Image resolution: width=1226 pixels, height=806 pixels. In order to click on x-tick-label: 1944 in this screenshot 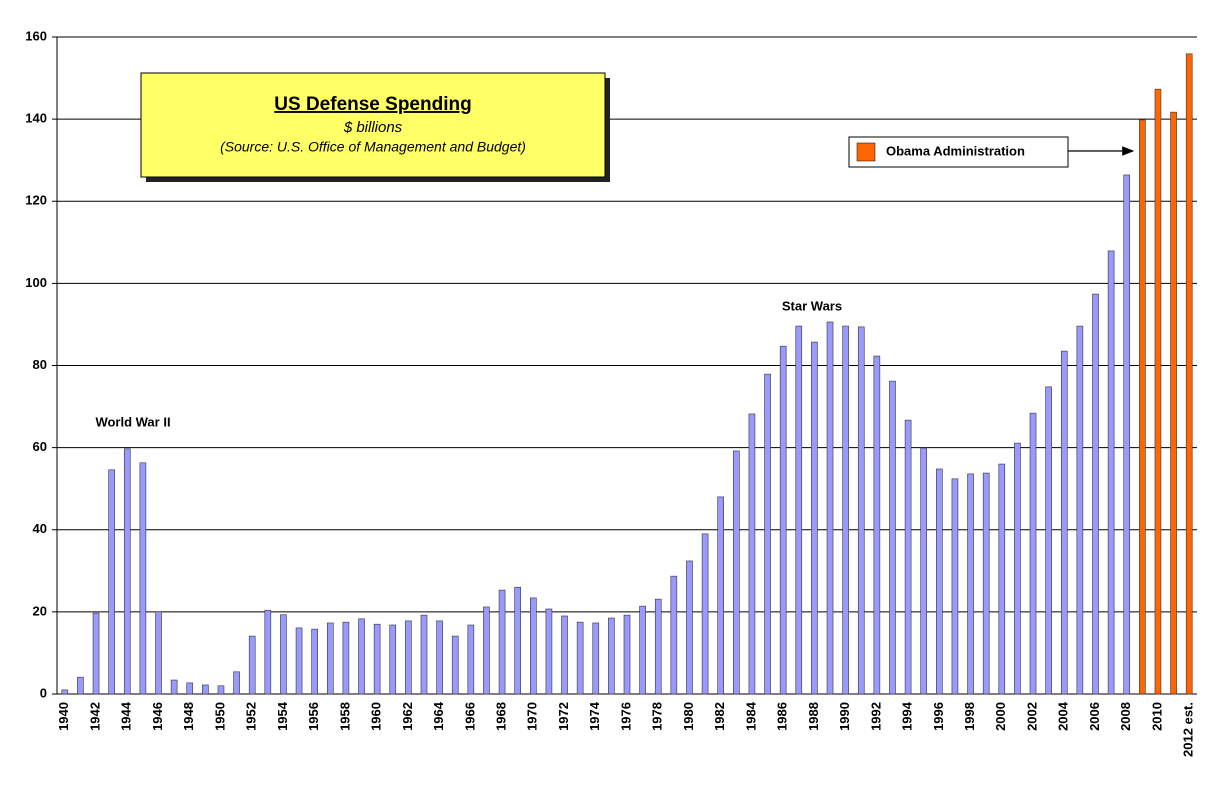, I will do `click(126, 716)`.